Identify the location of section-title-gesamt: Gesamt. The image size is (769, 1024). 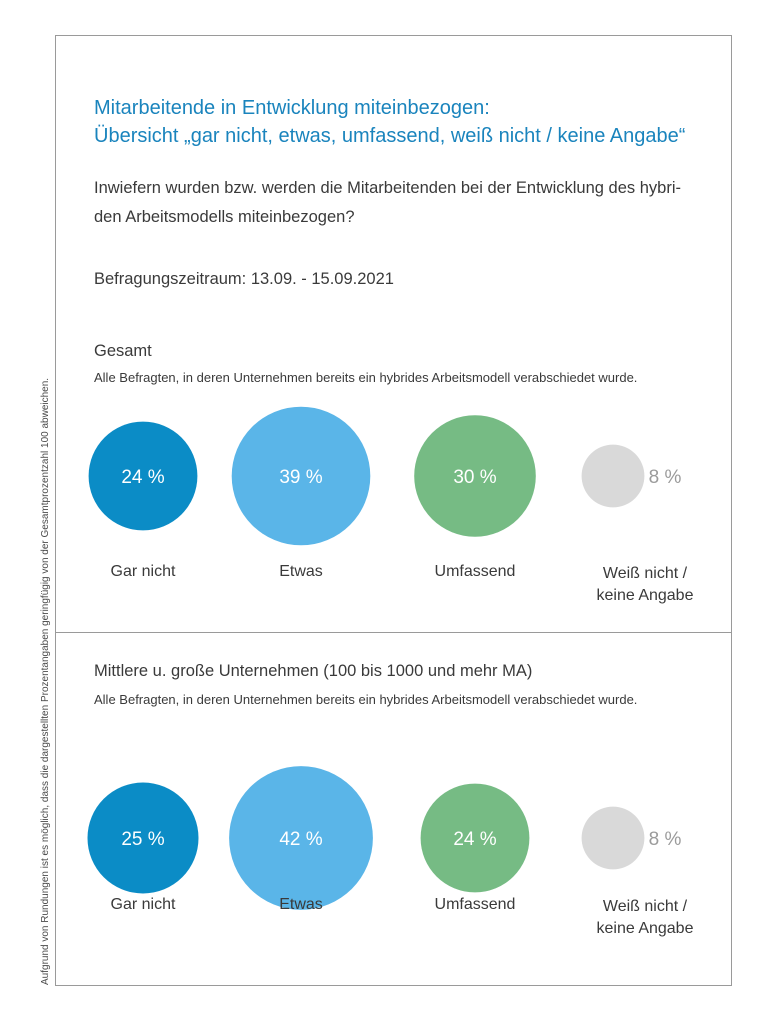
(123, 351).